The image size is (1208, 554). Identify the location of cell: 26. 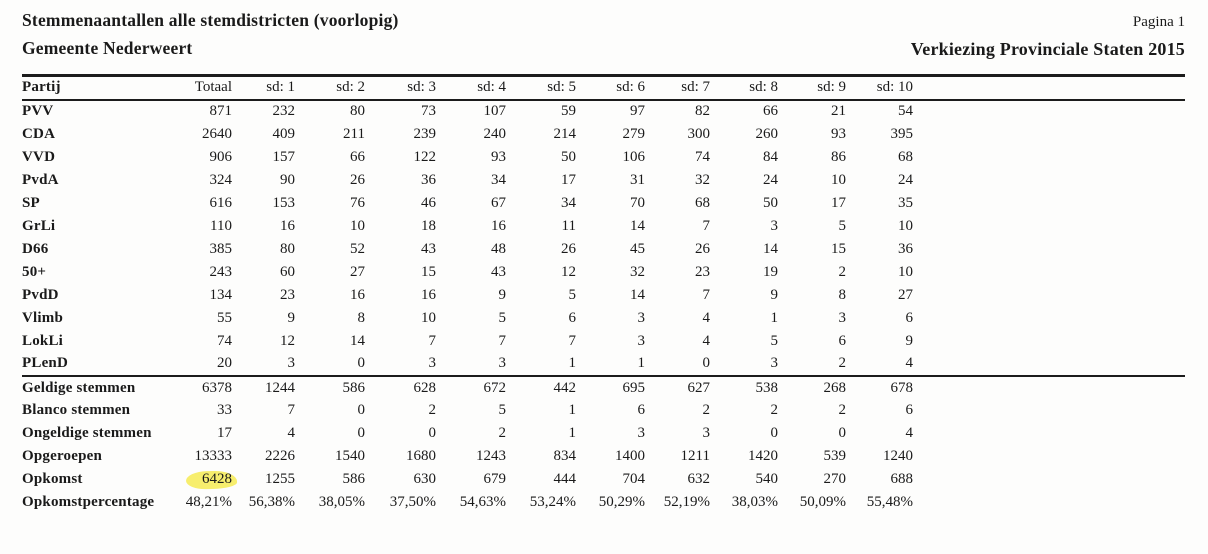
(702, 248).